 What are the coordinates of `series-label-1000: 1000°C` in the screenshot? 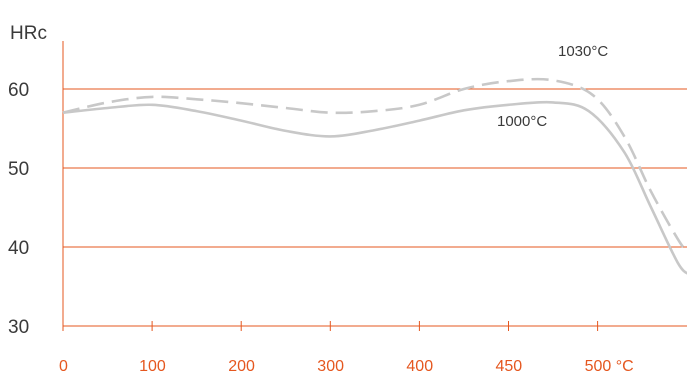 It's located at (522, 121).